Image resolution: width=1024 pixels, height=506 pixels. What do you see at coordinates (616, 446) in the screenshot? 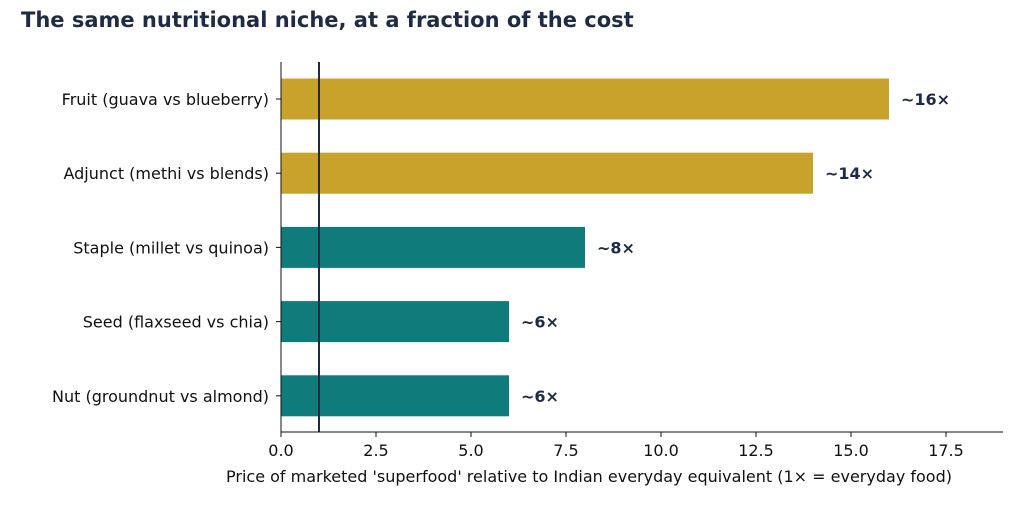
I see `x-ticks: 0.0 2.5 5.0 7.5 10.0 12.5 15.0 17.5` at bounding box center [616, 446].